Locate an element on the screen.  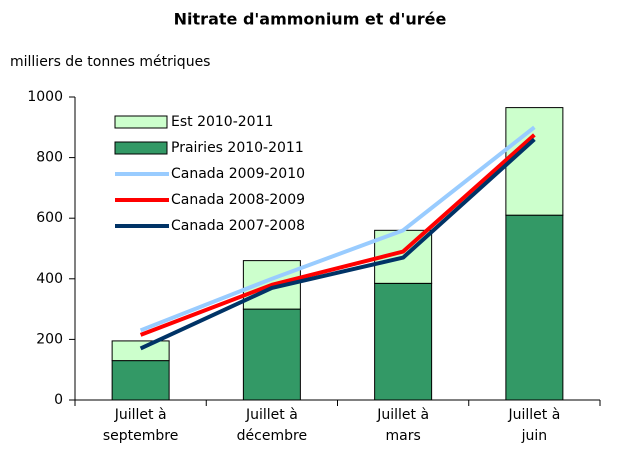
legend-label: Canada 2009-2010 is located at coordinates (238, 174).